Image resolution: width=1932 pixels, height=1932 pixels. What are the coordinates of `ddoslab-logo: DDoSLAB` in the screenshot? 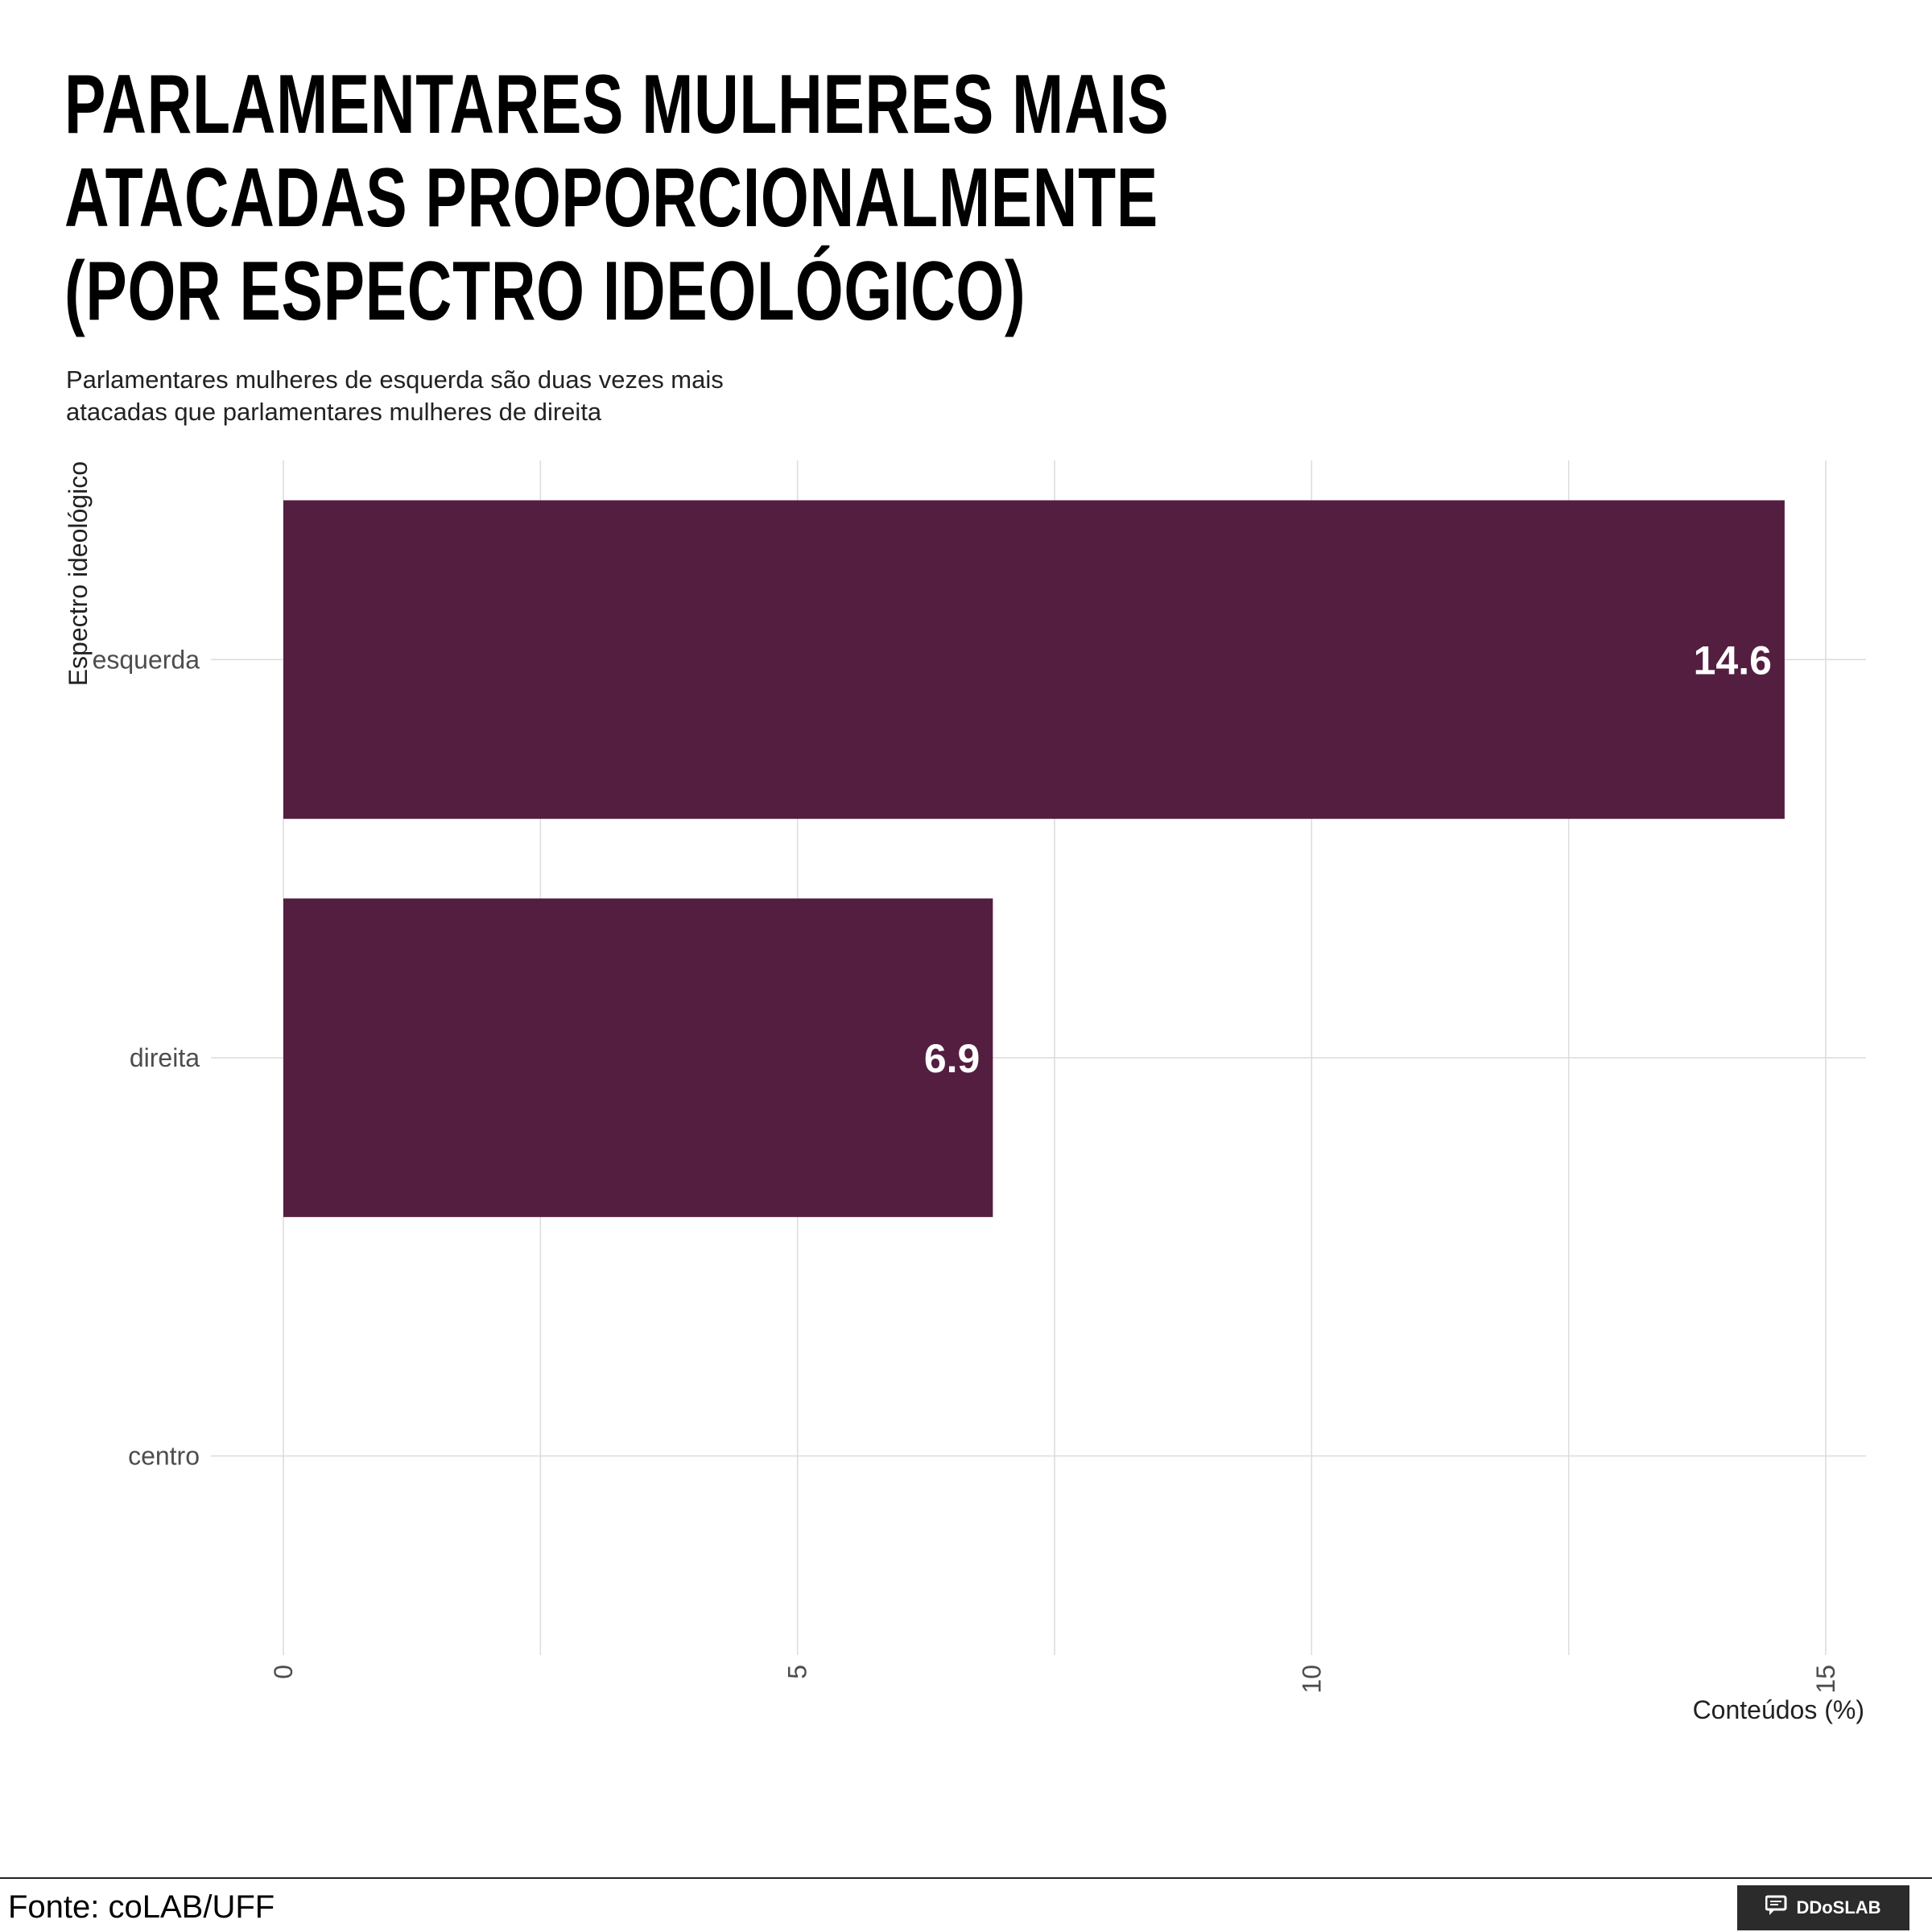 It's located at (1823, 1907).